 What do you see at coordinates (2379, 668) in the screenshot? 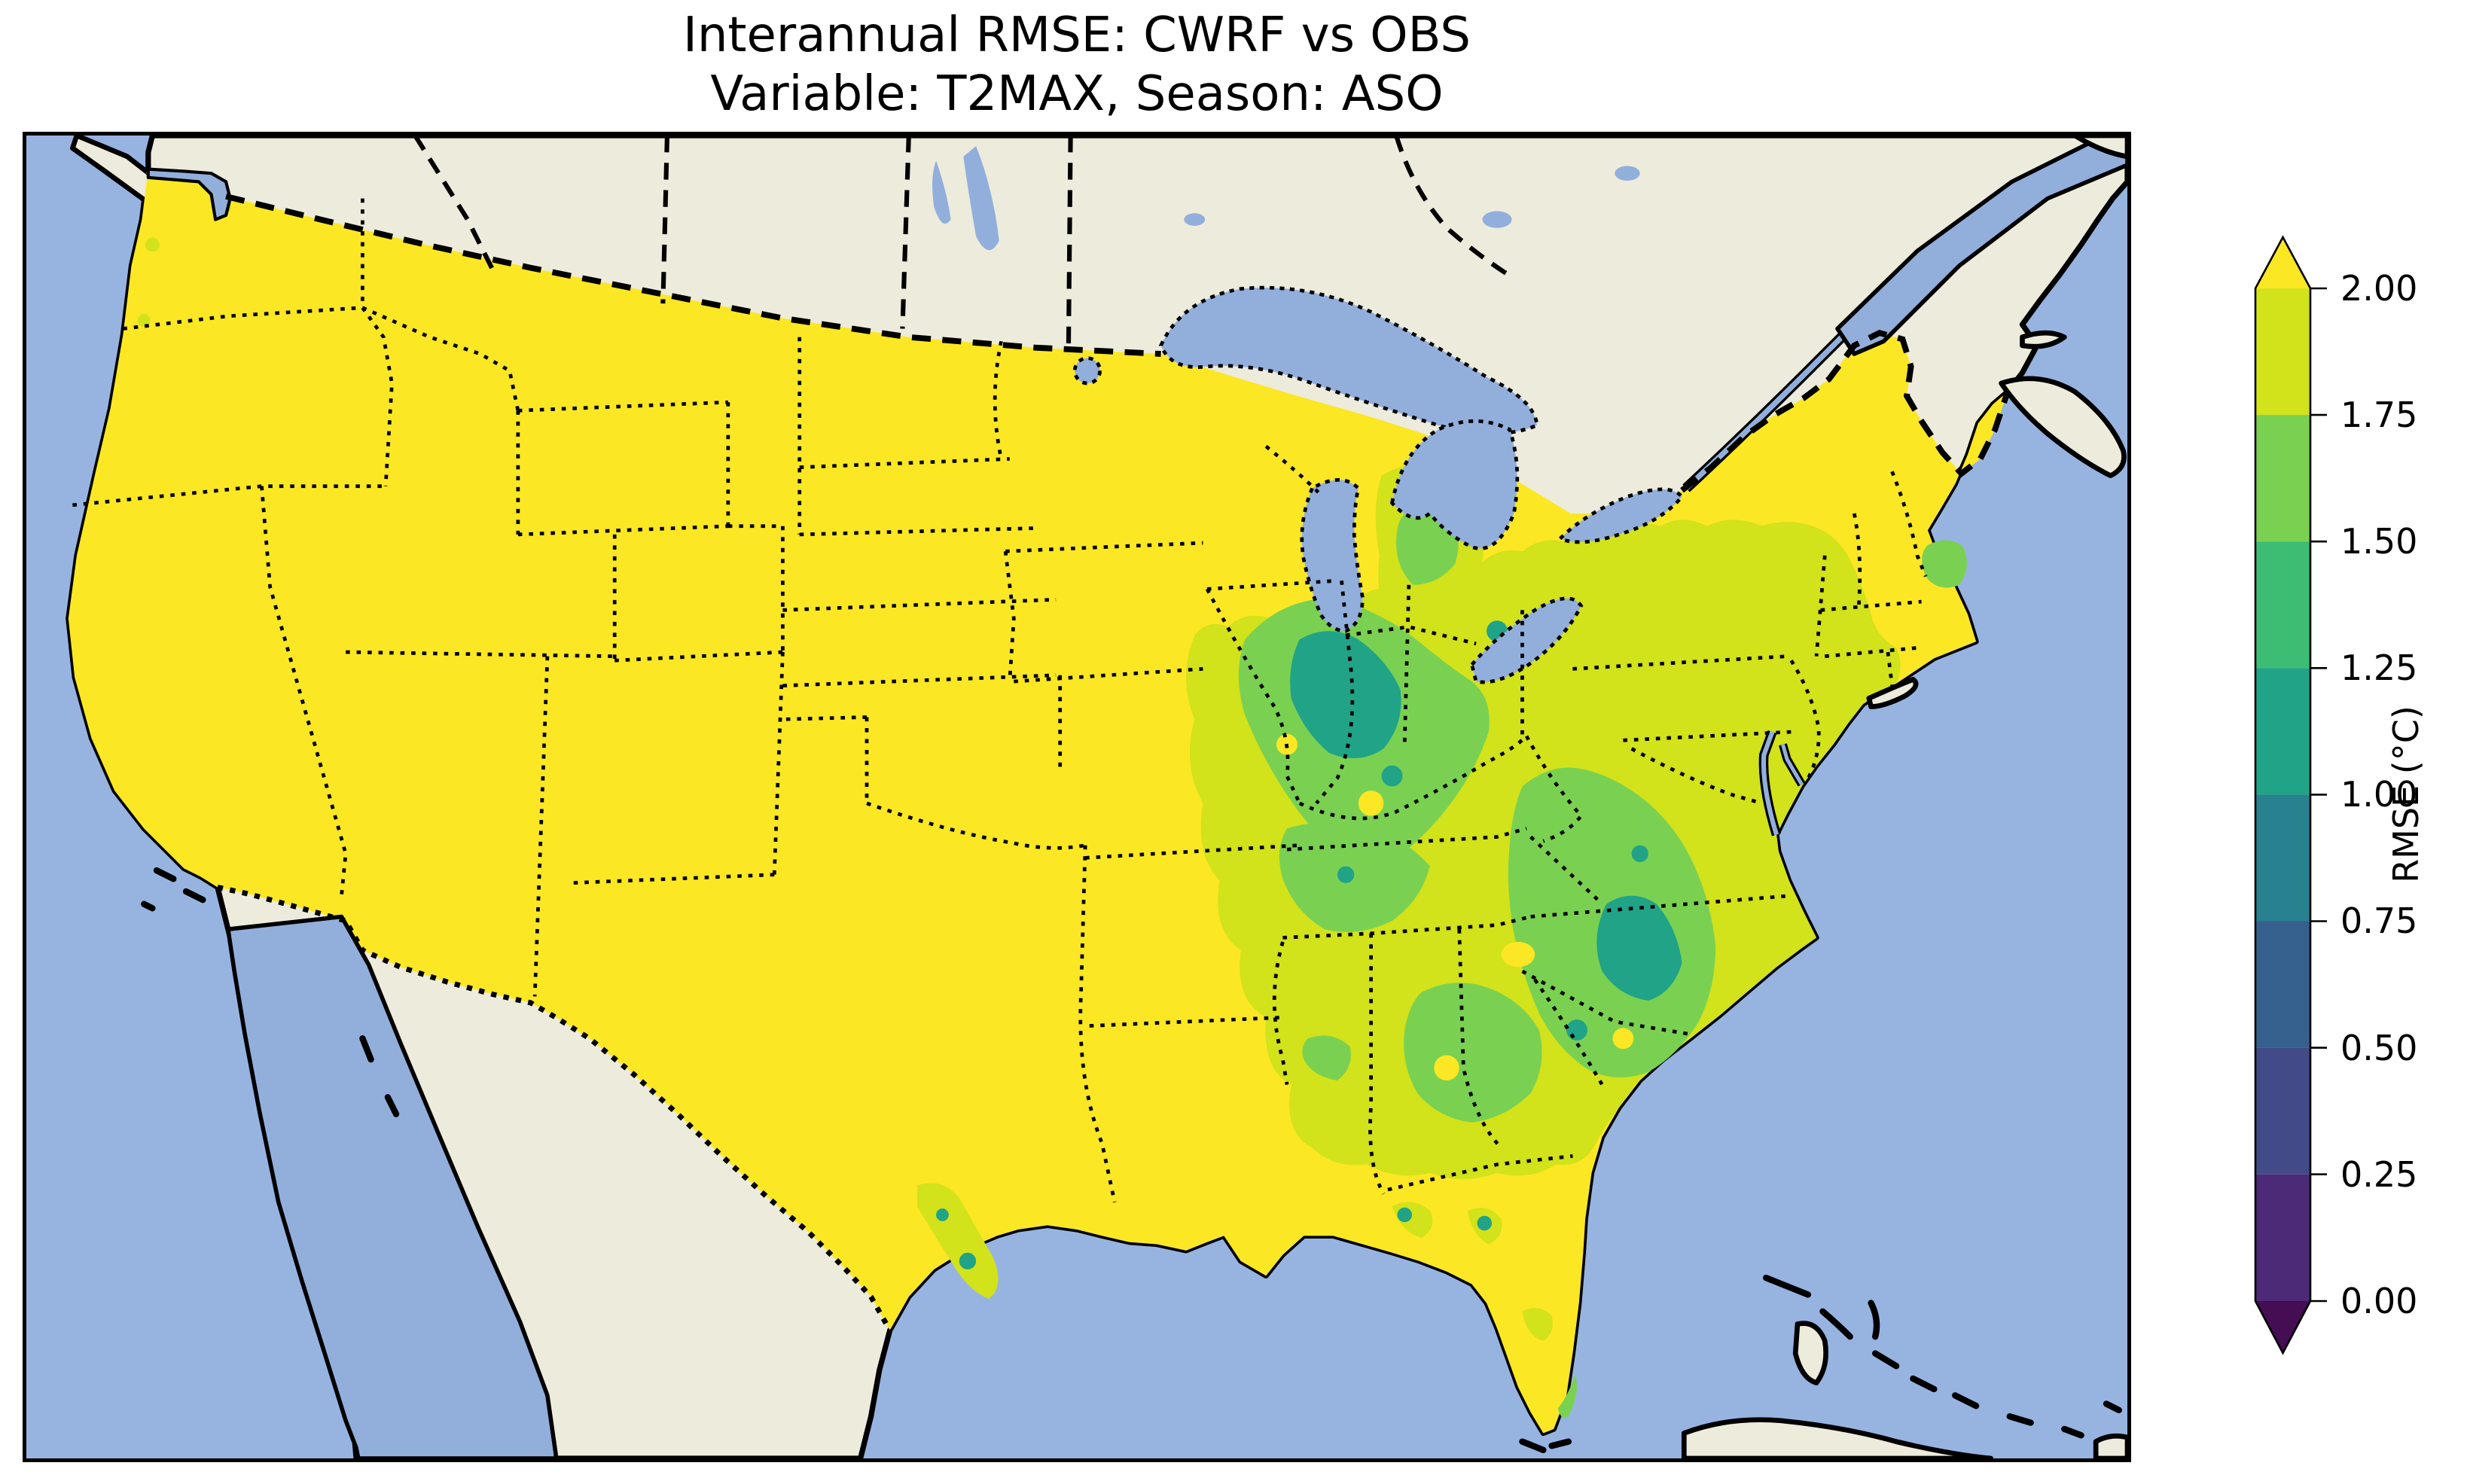
I see `cb-tick-1.25: 1.25` at bounding box center [2379, 668].